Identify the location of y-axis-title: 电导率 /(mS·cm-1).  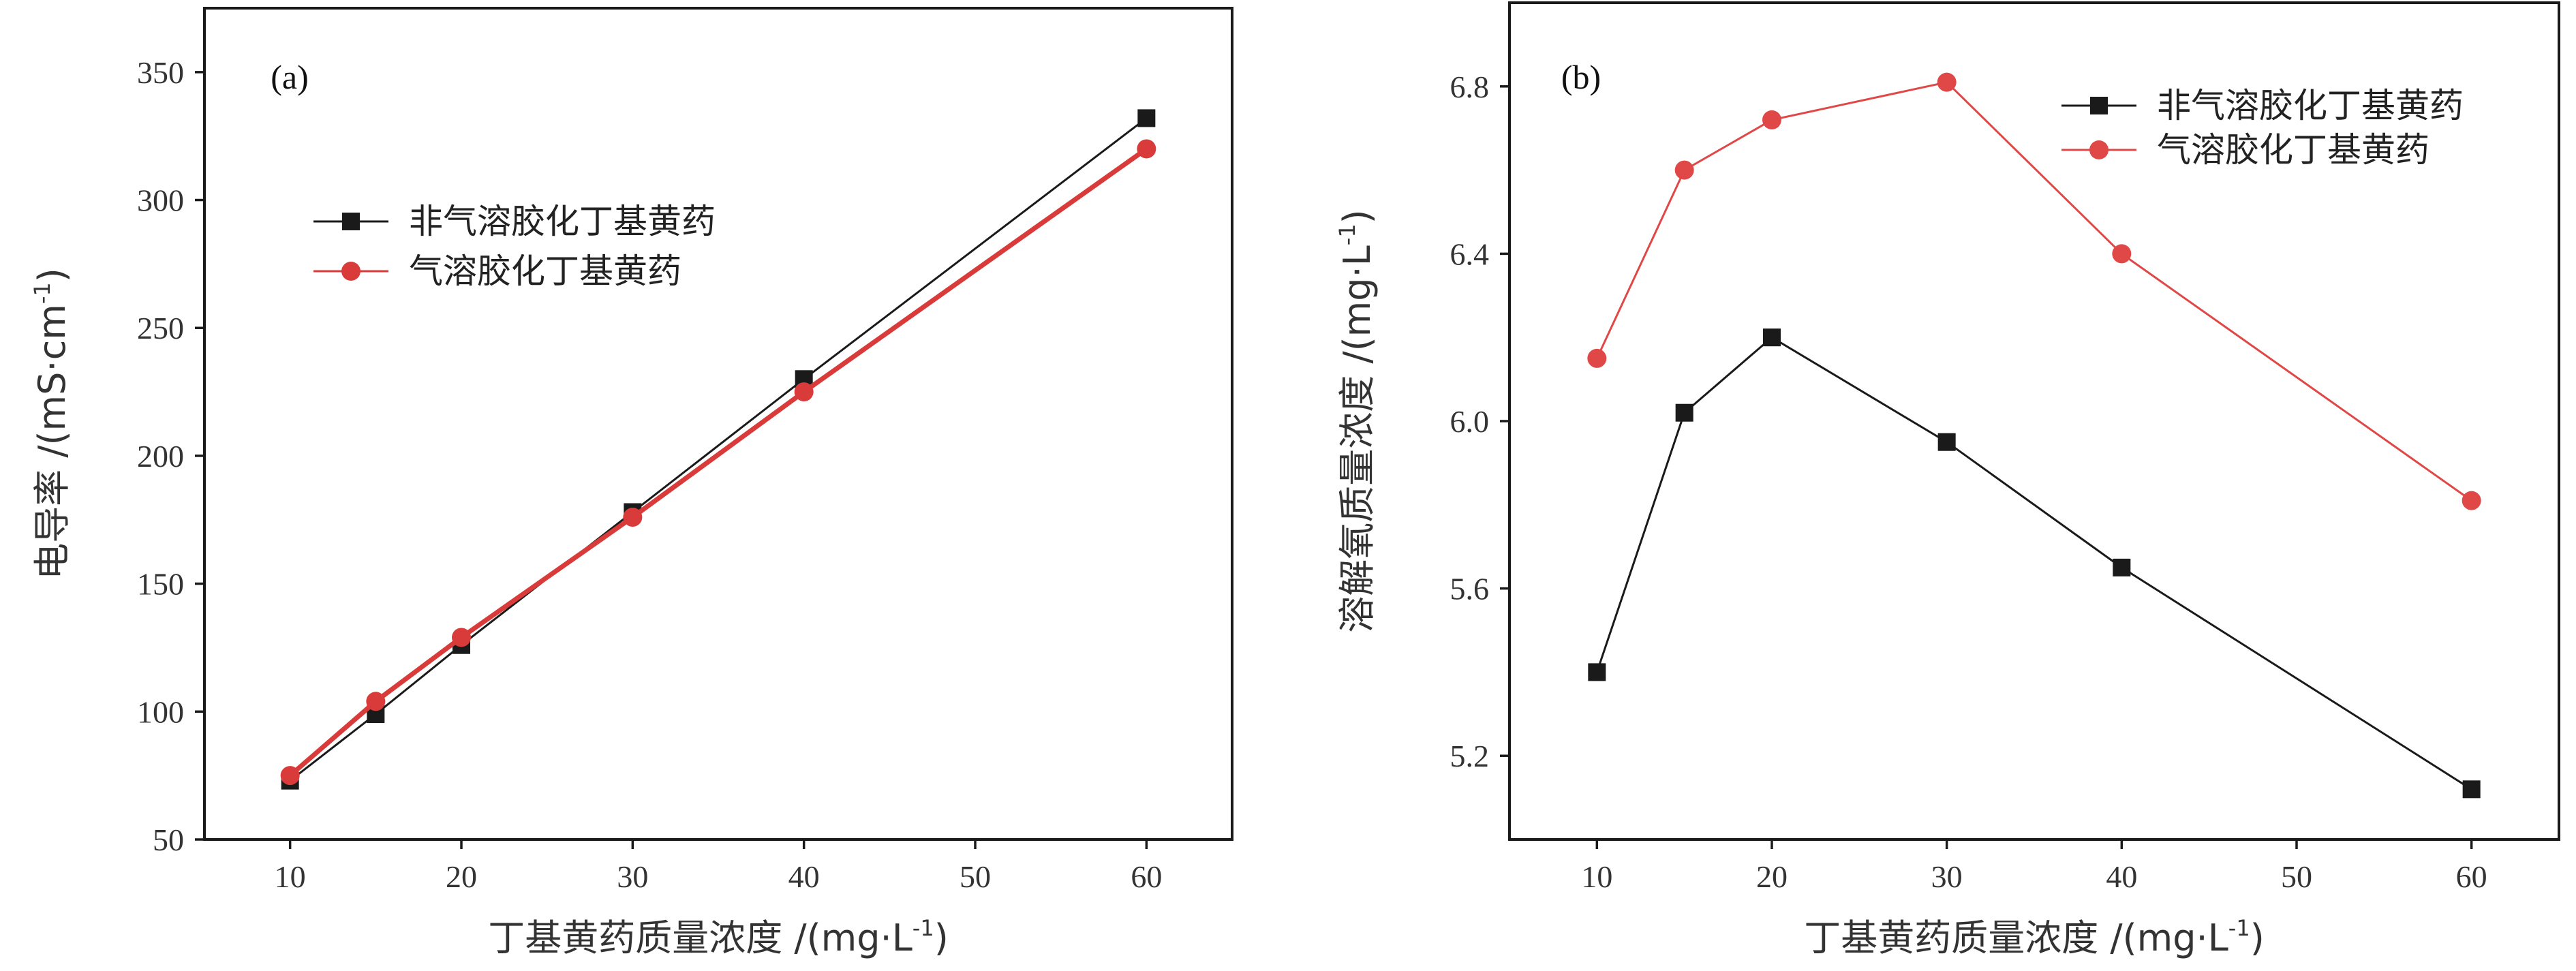
(51, 424).